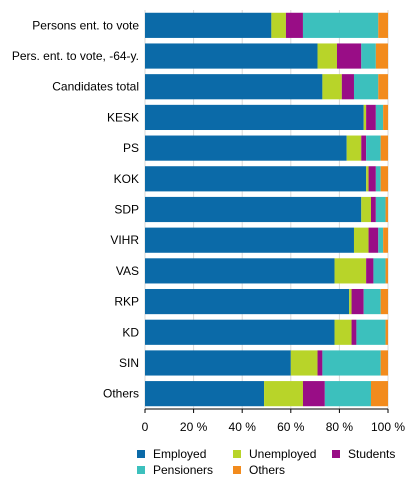 This screenshot has height=491, width=416. What do you see at coordinates (336, 454) in the screenshot?
I see `legend-swatch-students` at bounding box center [336, 454].